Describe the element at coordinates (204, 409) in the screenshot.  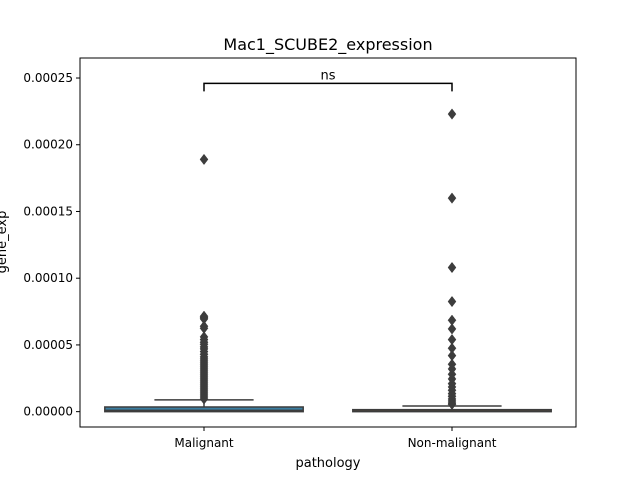
I see `box-body` at that location.